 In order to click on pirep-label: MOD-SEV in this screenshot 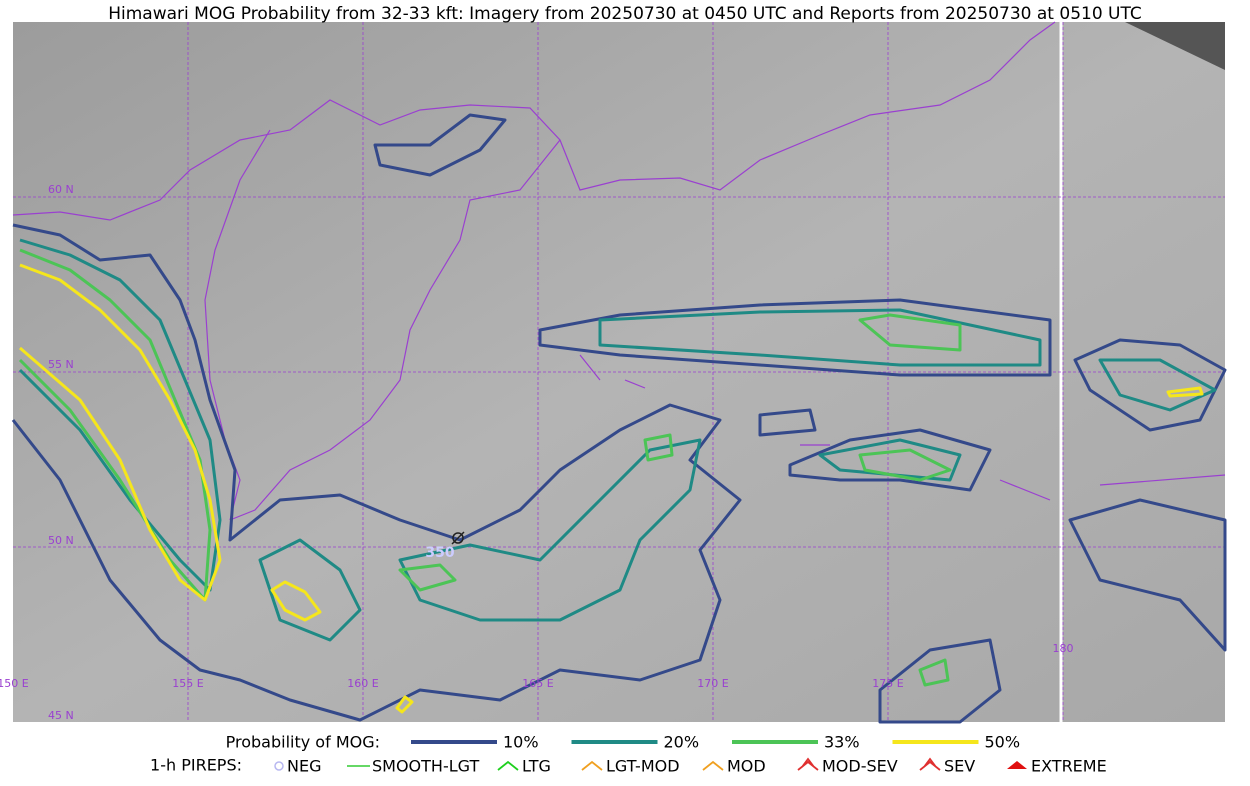, I will do `click(860, 766)`.